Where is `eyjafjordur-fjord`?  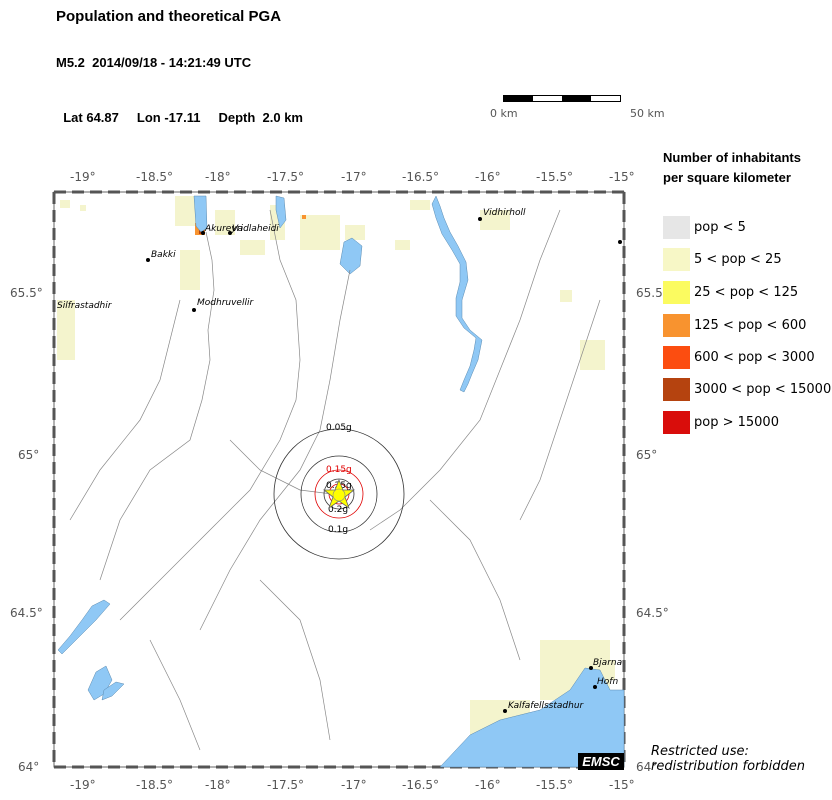
eyjafjordur-fjord is located at coordinates (200, 214).